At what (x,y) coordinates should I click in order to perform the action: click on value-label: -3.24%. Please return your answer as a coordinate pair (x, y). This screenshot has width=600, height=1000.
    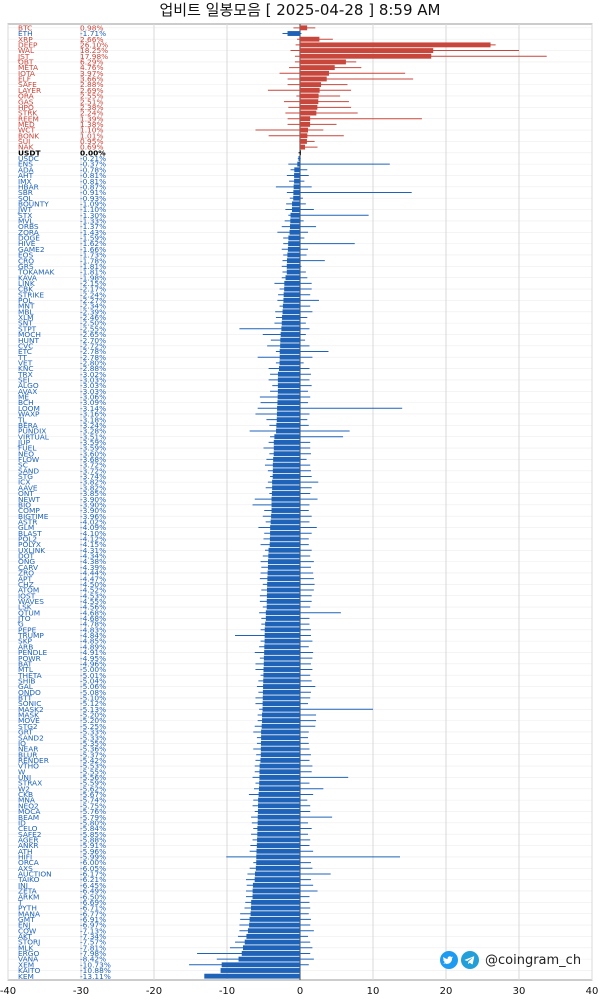
    Looking at the image, I should click on (93, 425).